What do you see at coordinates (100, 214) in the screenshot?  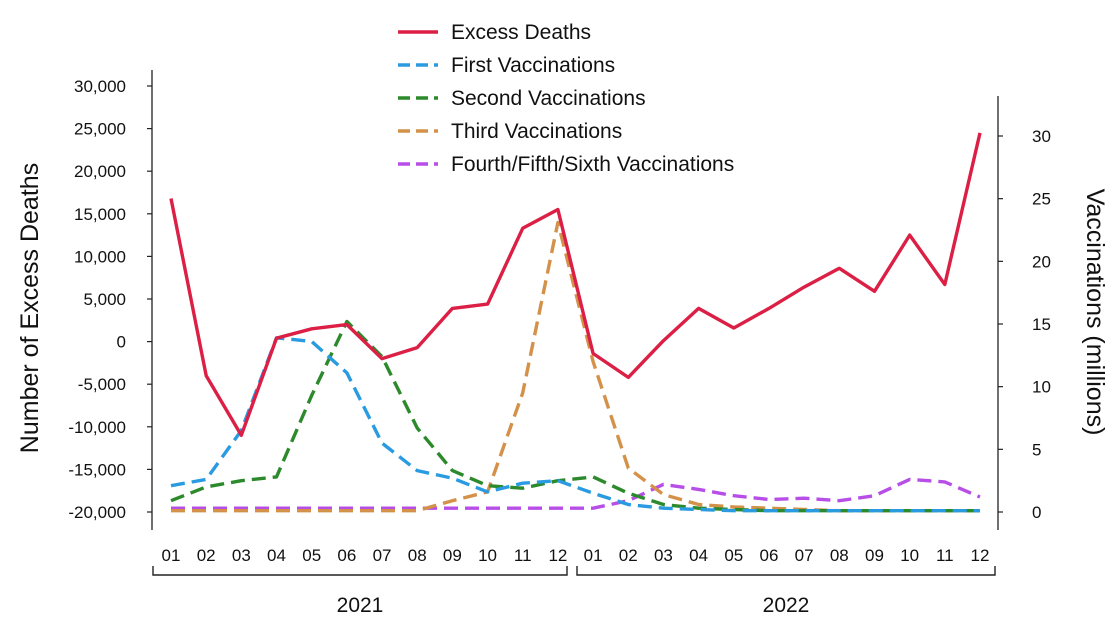 I see `y-tick-label: 15,000` at bounding box center [100, 214].